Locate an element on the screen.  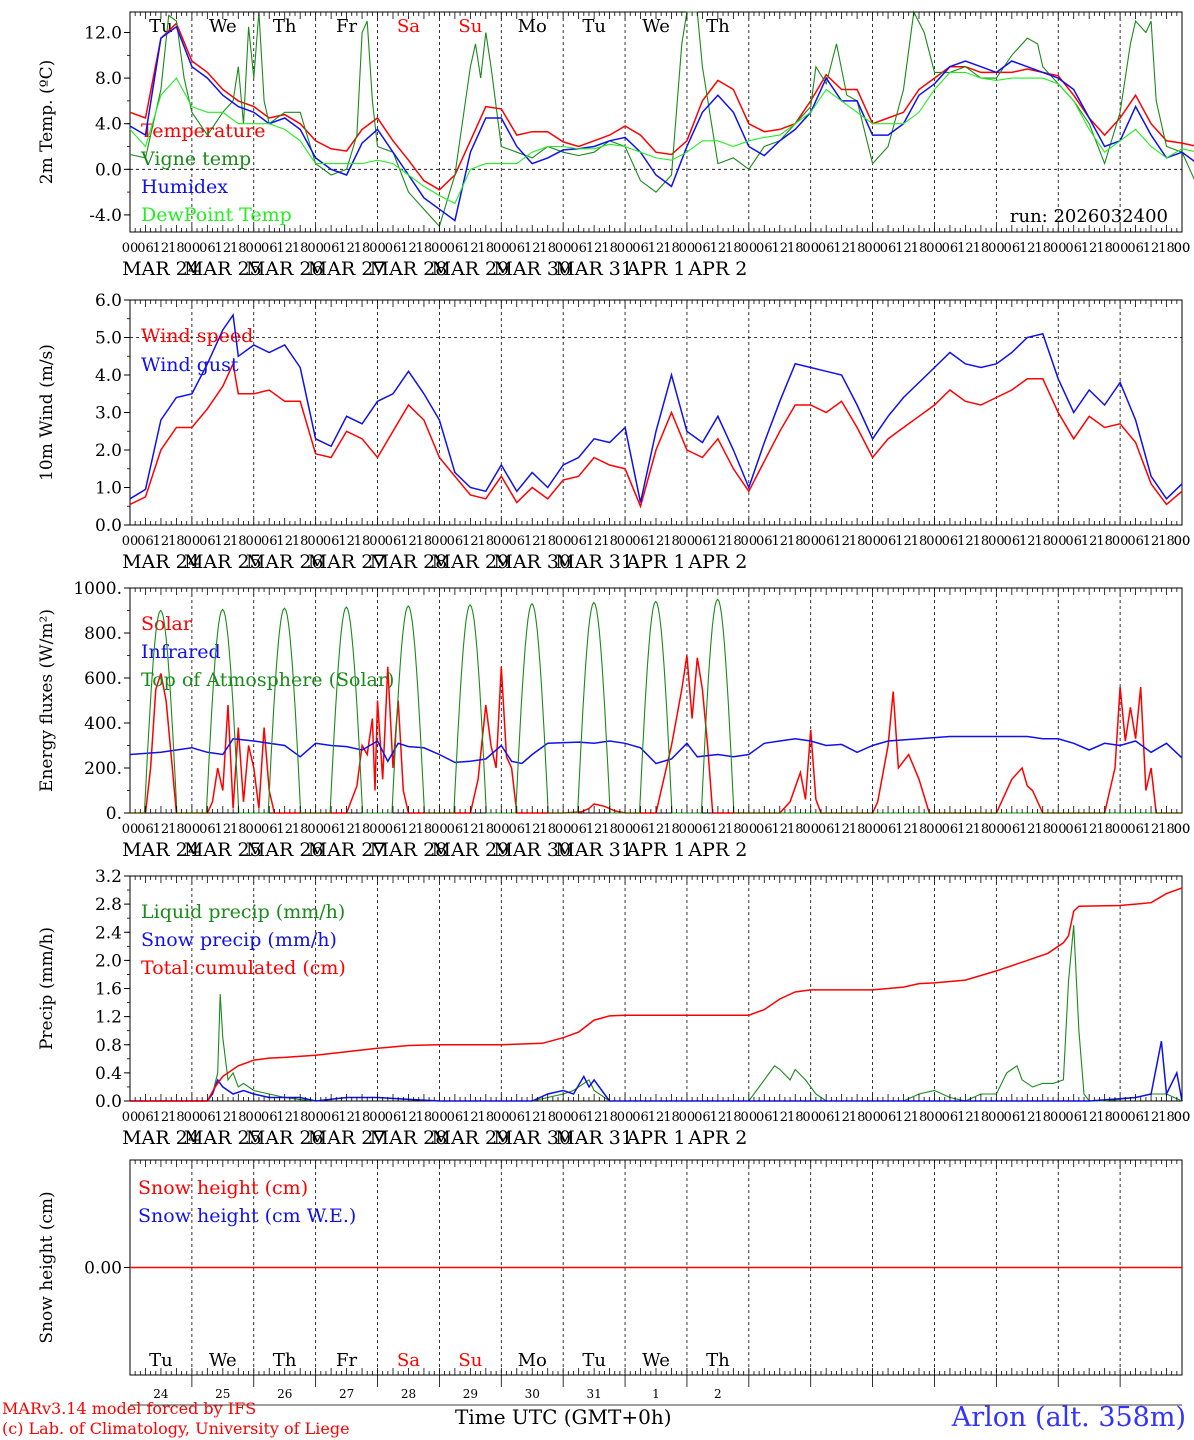
series-wind-speed is located at coordinates (656, 435).